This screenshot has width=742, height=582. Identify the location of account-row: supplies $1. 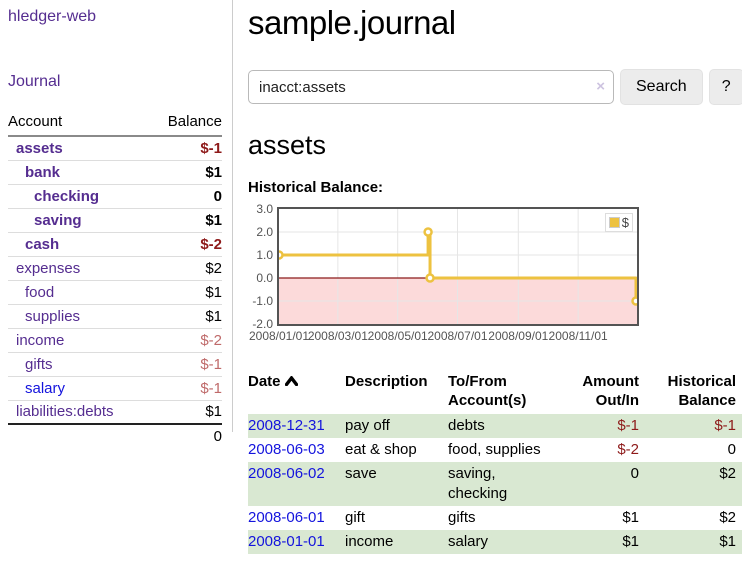
(115, 315).